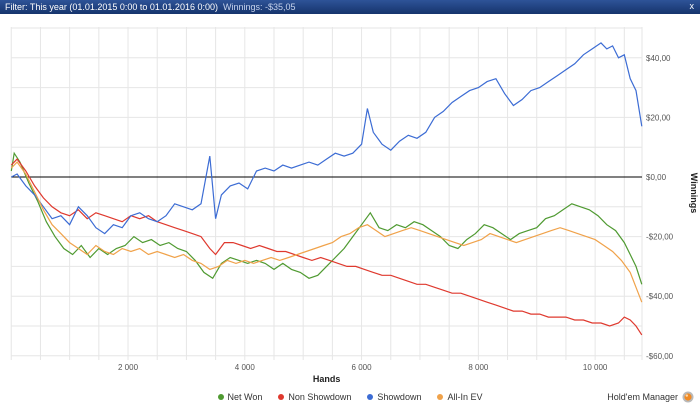  What do you see at coordinates (440, 397) in the screenshot?
I see `legend-dot-all-in-ev` at bounding box center [440, 397].